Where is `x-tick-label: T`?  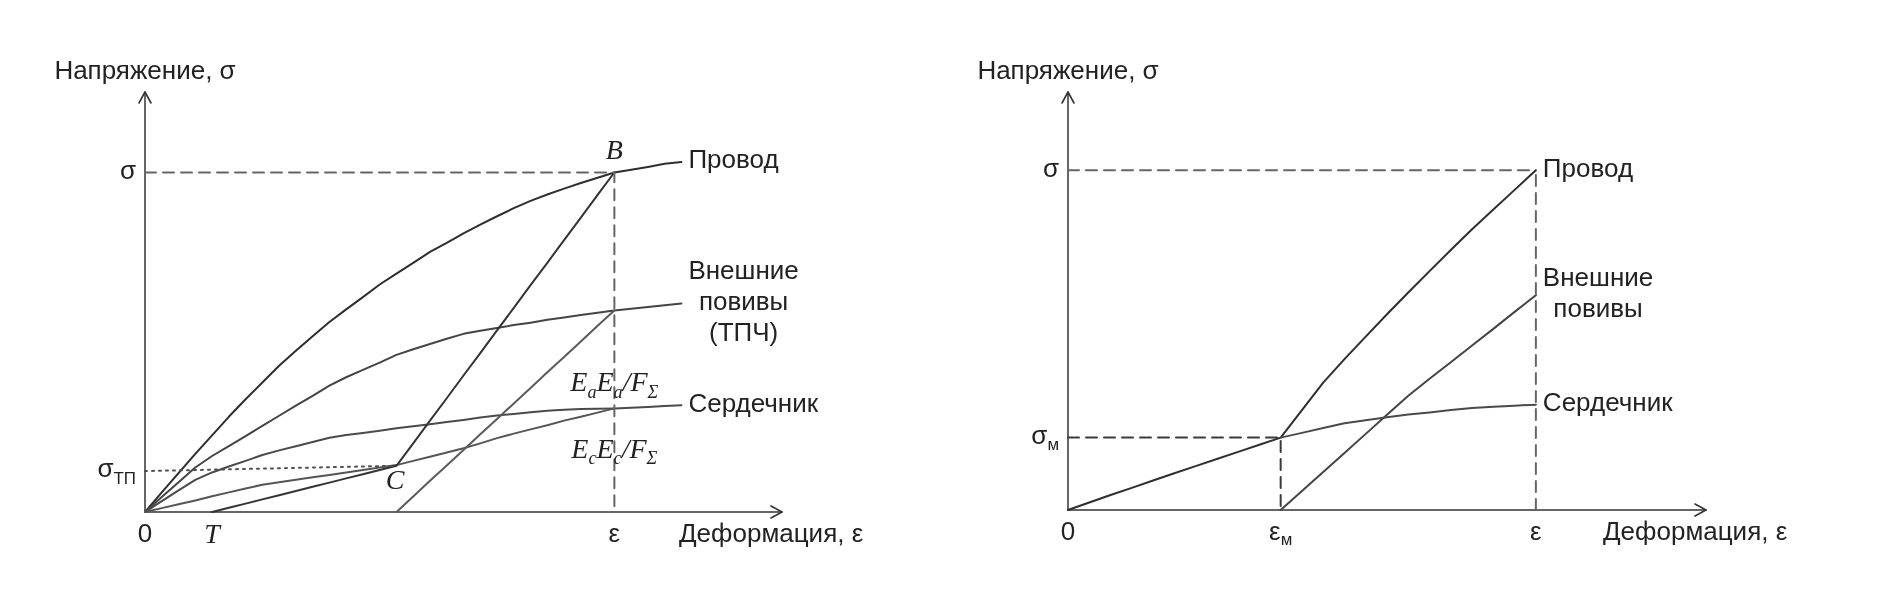 x-tick-label: T is located at coordinates (212, 534).